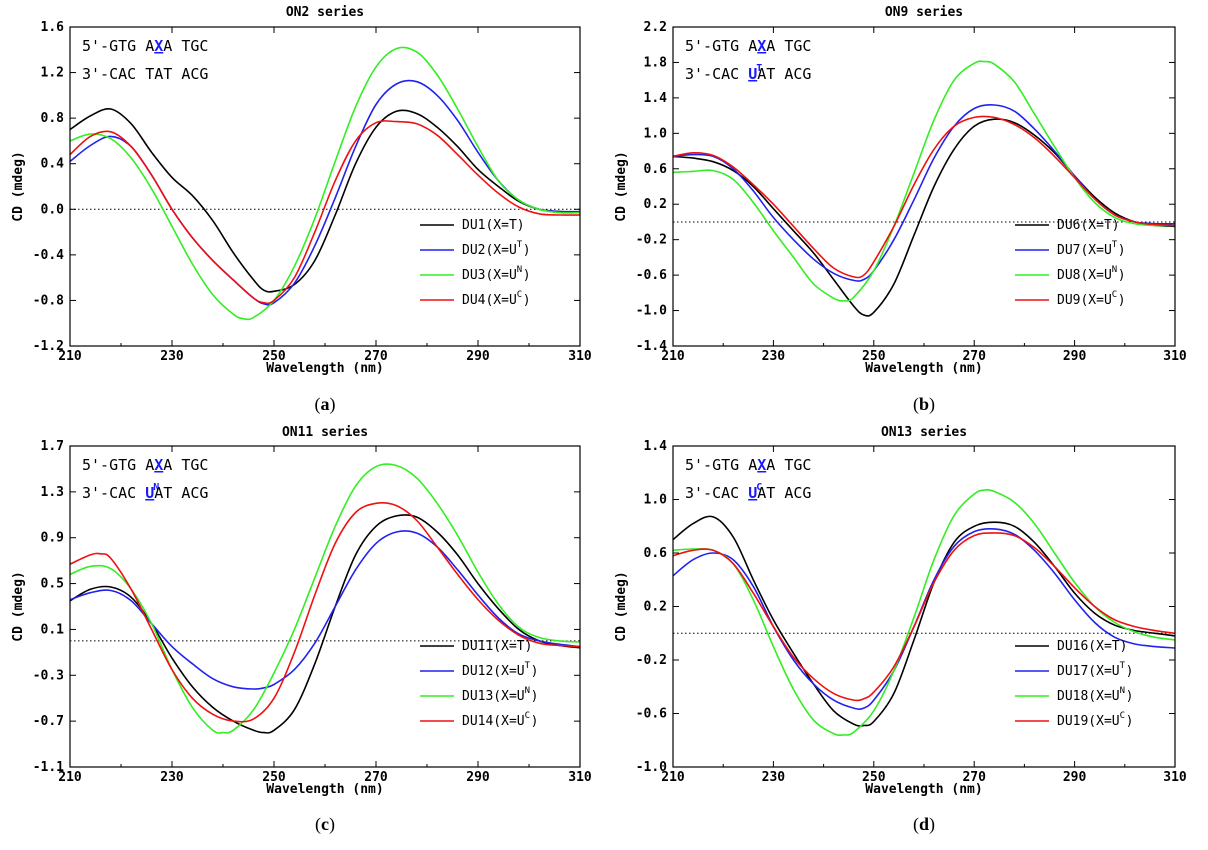  I want to click on series-line-DU6(X=T), so click(924, 217).